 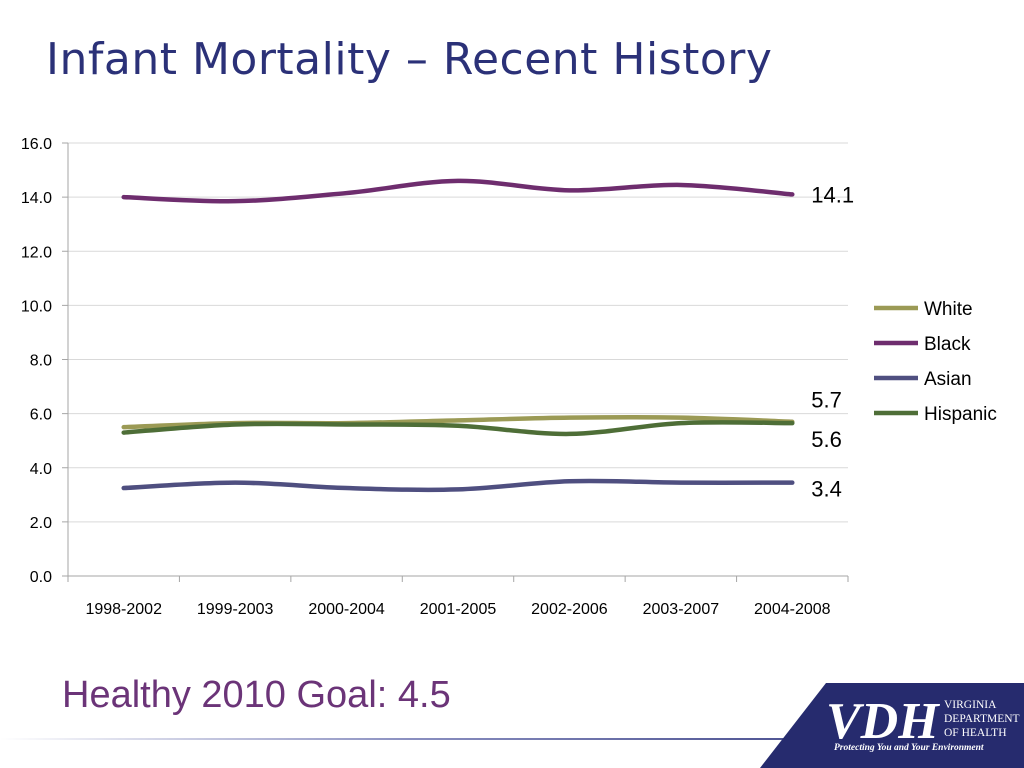 What do you see at coordinates (36, 252) in the screenshot?
I see `y-tick-label: 12.0` at bounding box center [36, 252].